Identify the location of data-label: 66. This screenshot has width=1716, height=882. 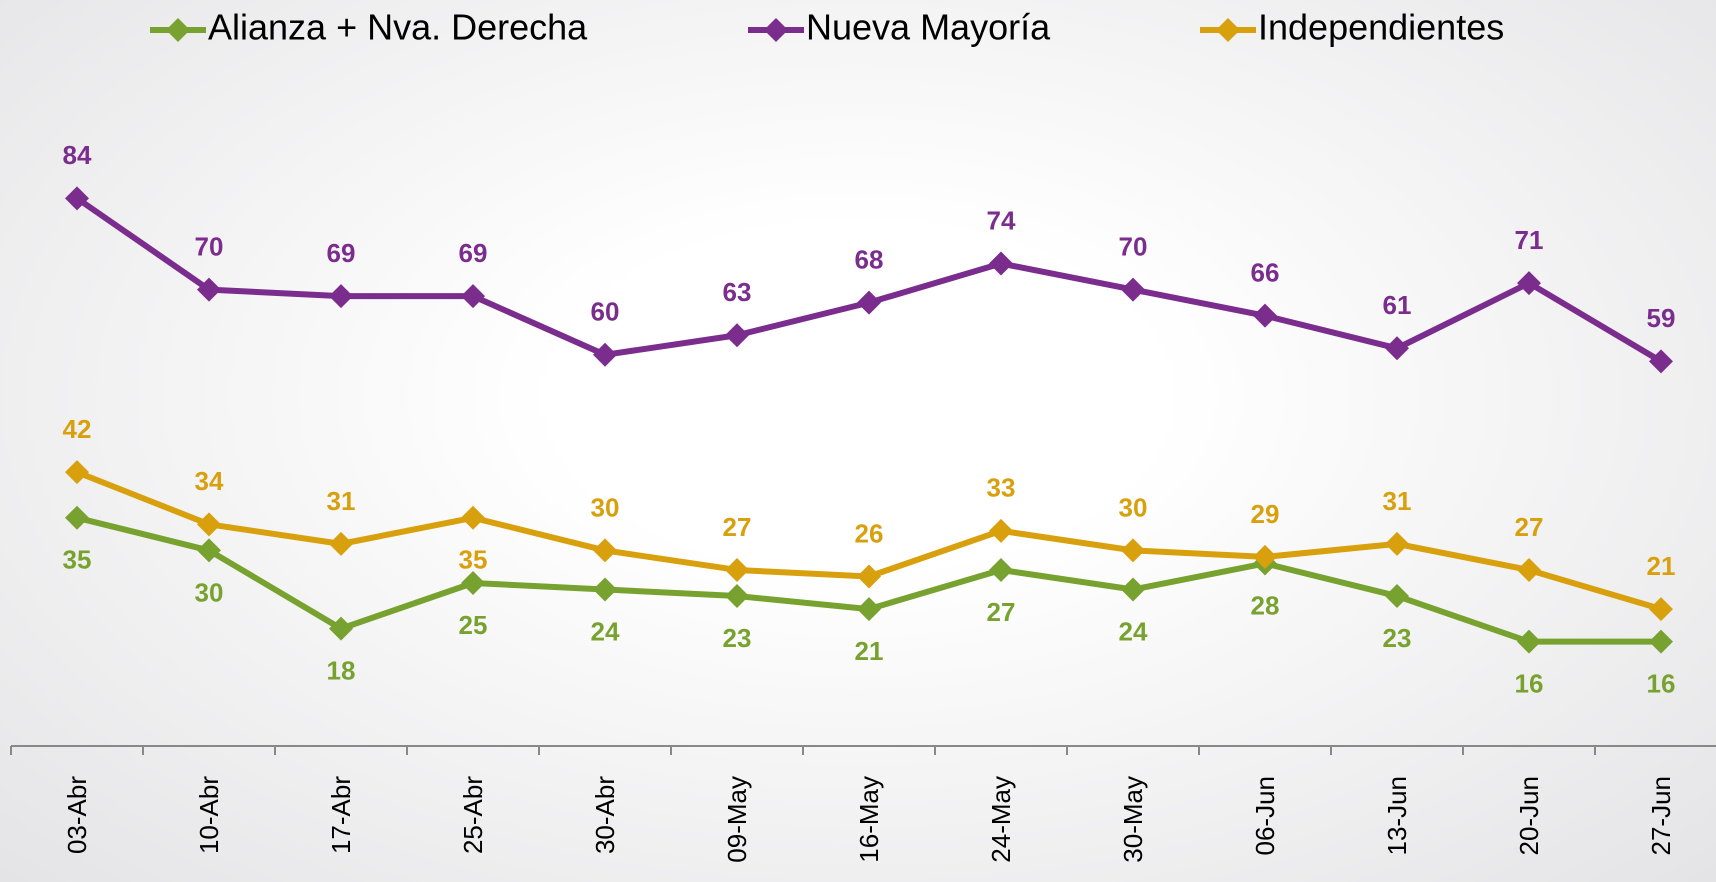
(1265, 273).